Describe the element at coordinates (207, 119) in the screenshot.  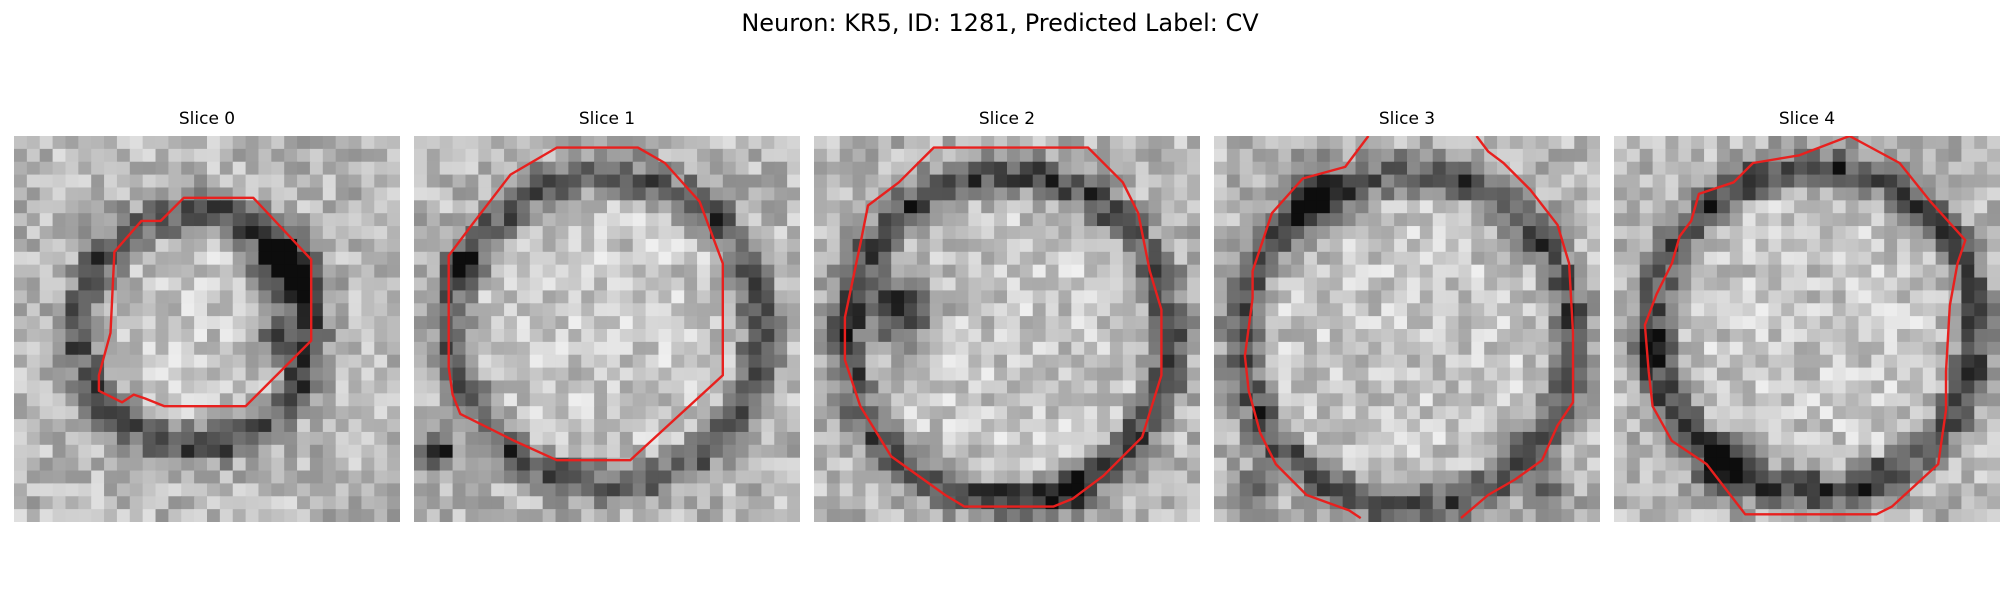
I see `slice-title: Slice 0` at that location.